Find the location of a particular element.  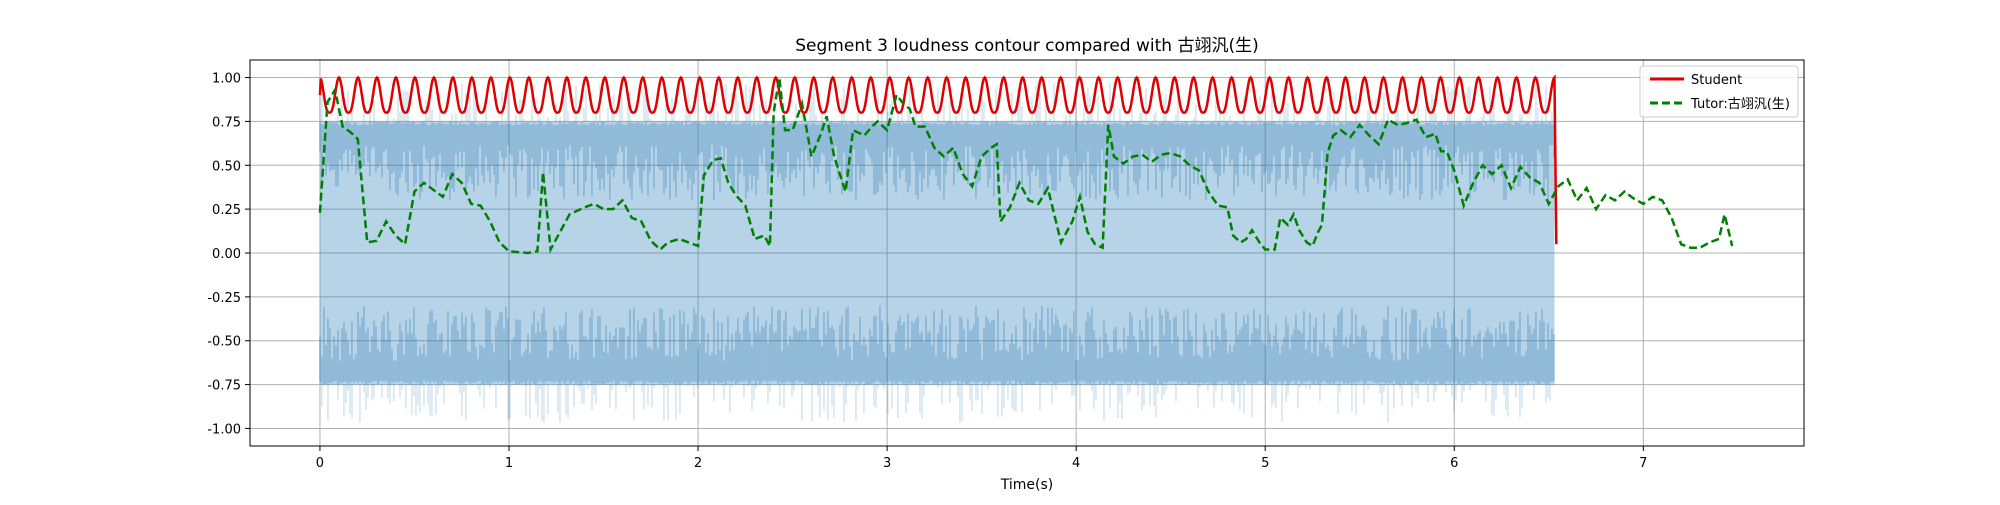

y-tick-label: -0.75 is located at coordinates (224, 386).